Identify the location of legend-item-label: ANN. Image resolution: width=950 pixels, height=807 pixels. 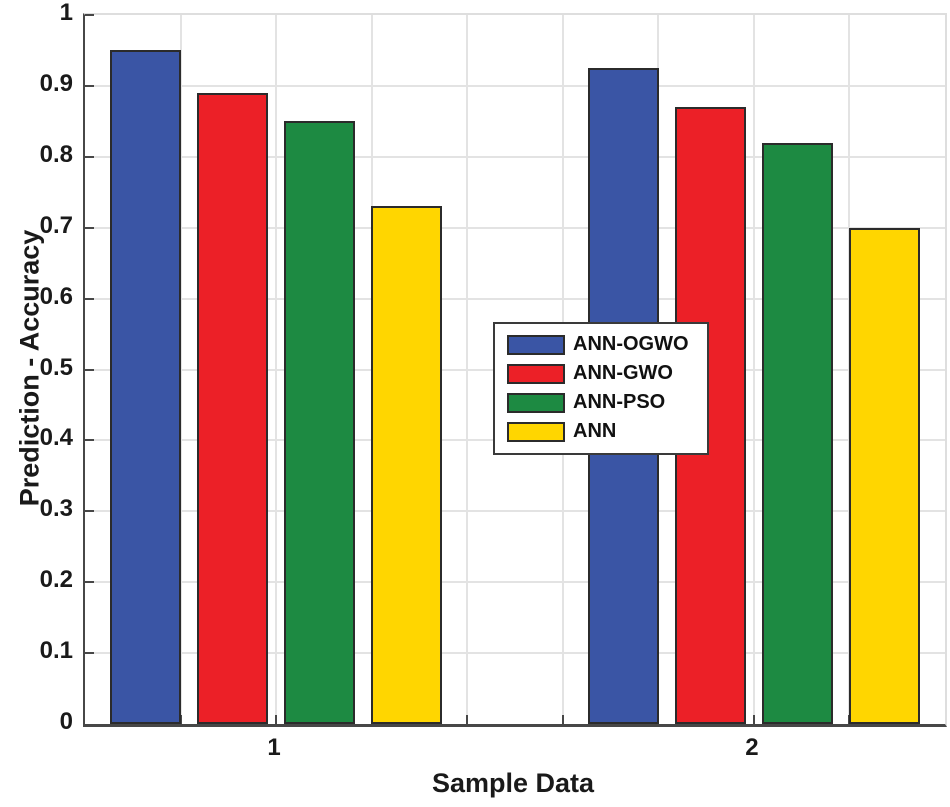
(595, 431).